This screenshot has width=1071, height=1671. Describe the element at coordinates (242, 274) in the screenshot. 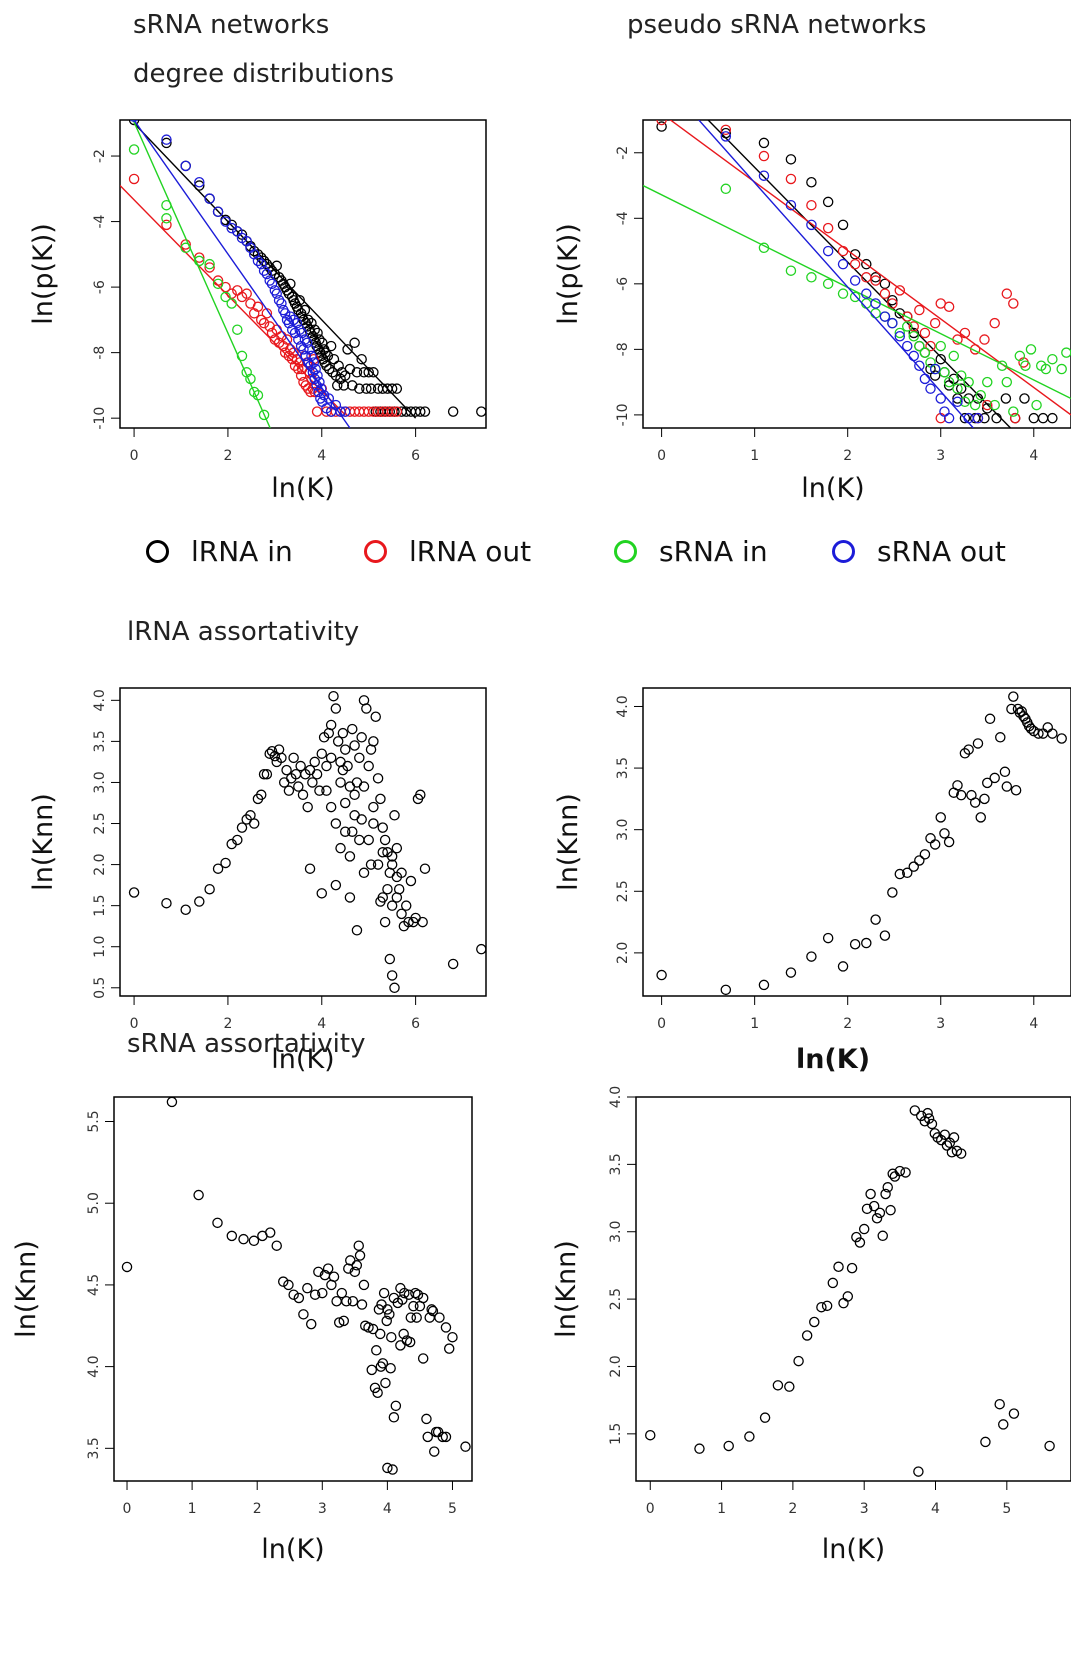

I see `fit-line` at that location.